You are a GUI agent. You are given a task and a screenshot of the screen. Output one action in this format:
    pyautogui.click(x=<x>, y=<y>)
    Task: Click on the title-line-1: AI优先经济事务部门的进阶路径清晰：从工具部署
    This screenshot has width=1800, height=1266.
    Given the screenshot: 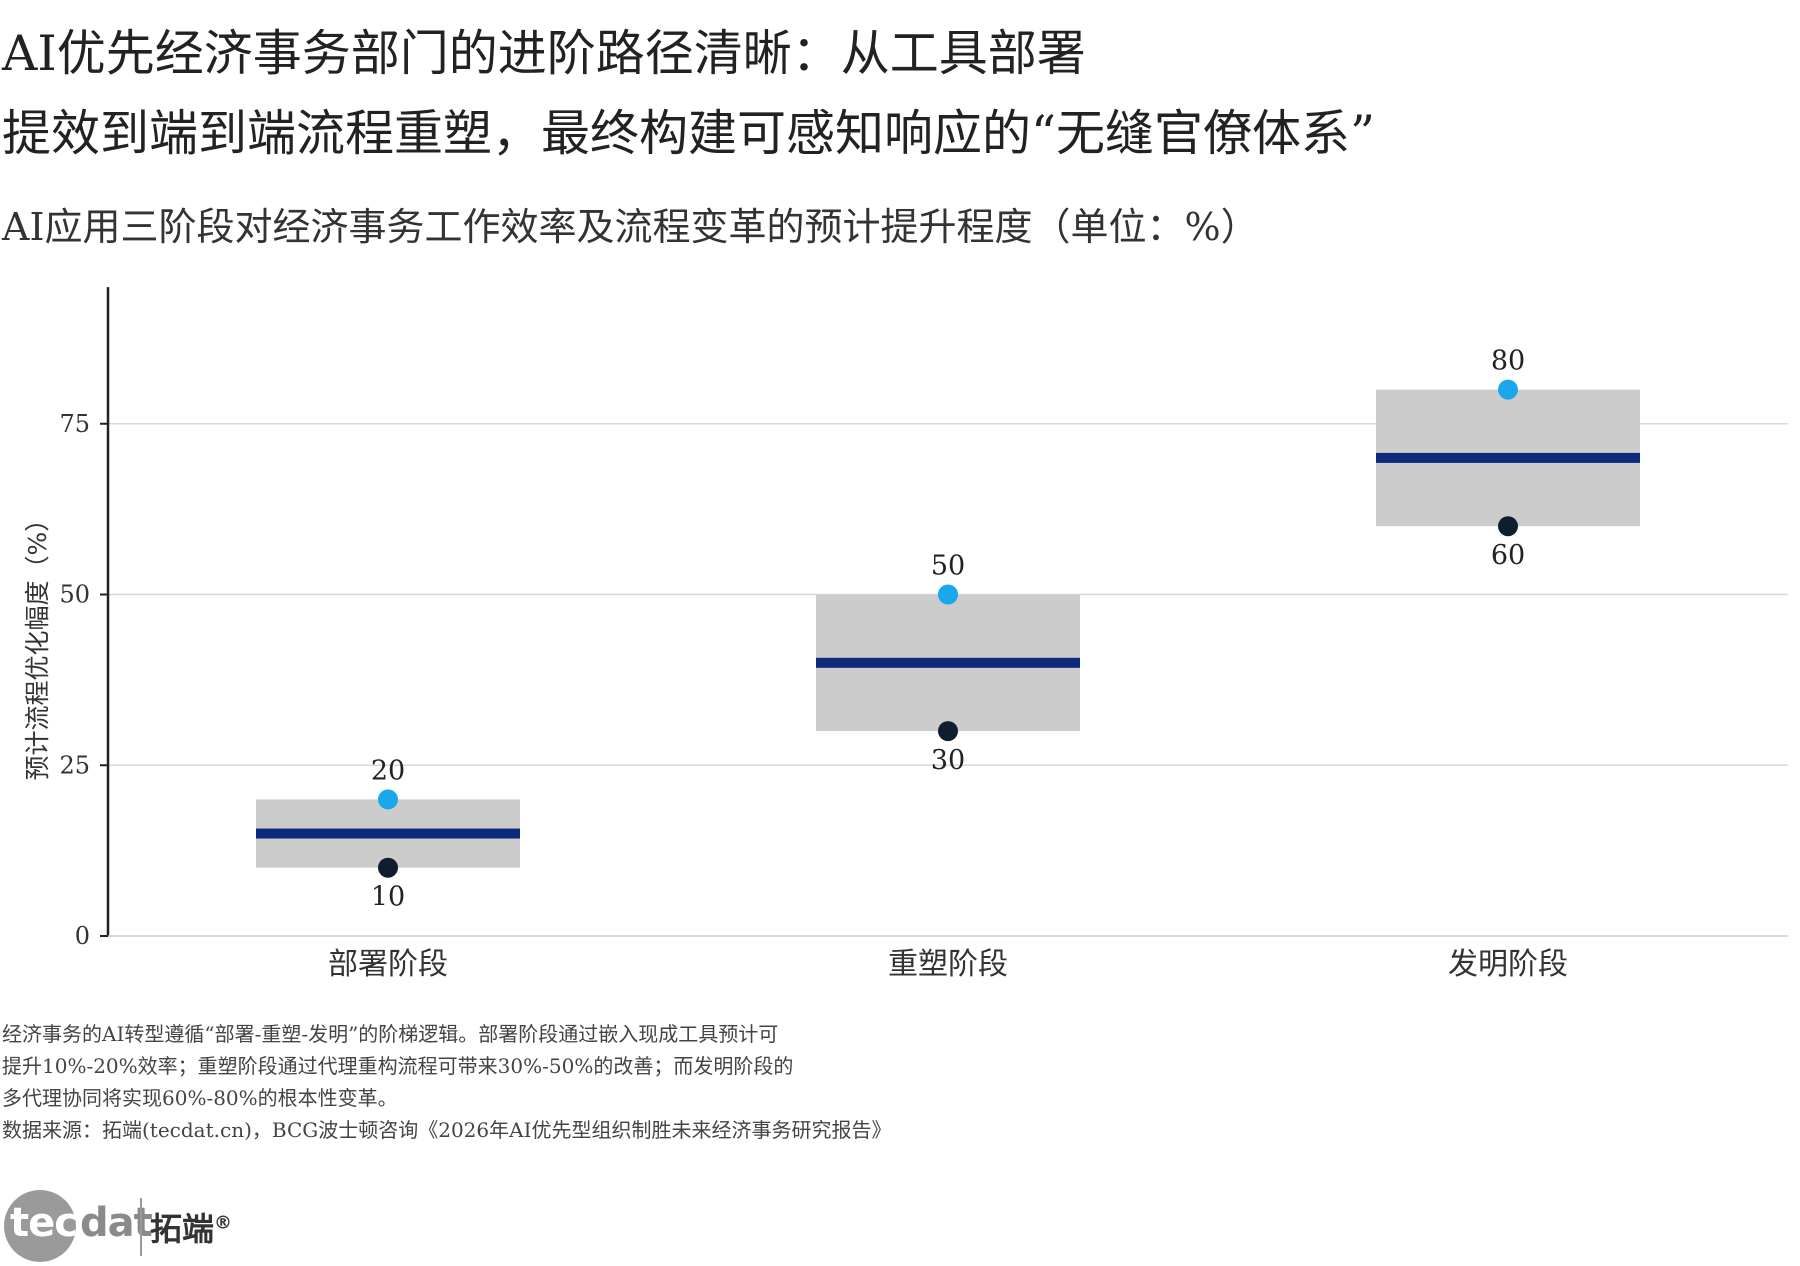 What is the action you would take?
    pyautogui.click(x=544, y=53)
    